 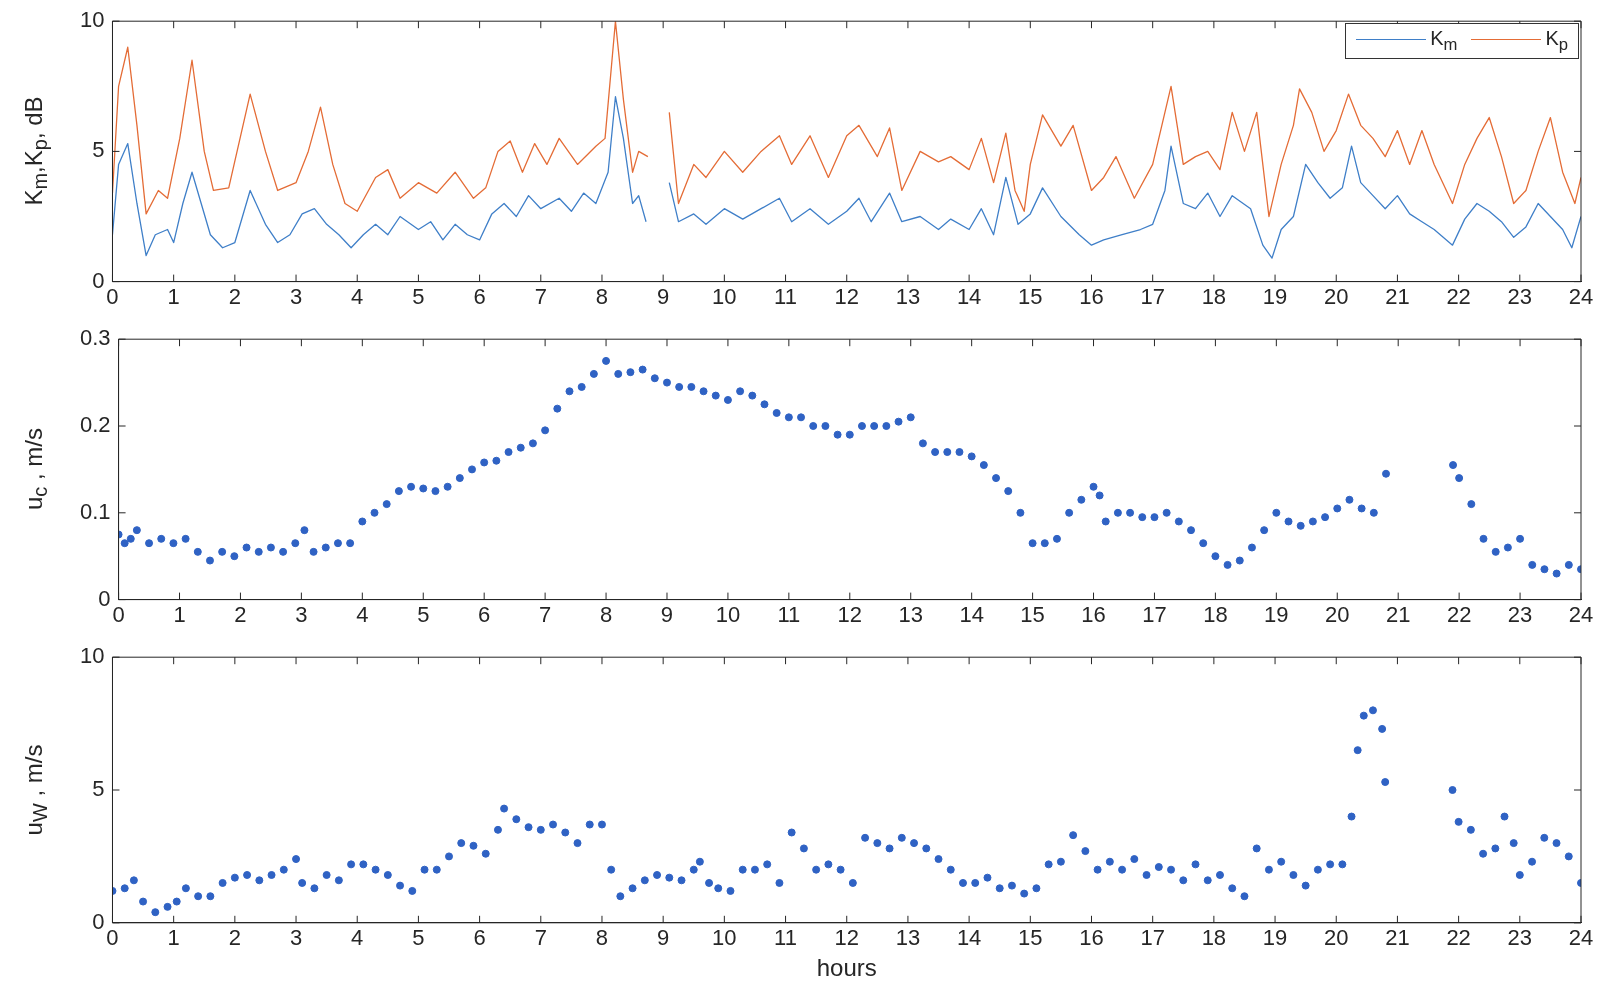 I want to click on x-axis-title: hours, so click(x=846, y=968).